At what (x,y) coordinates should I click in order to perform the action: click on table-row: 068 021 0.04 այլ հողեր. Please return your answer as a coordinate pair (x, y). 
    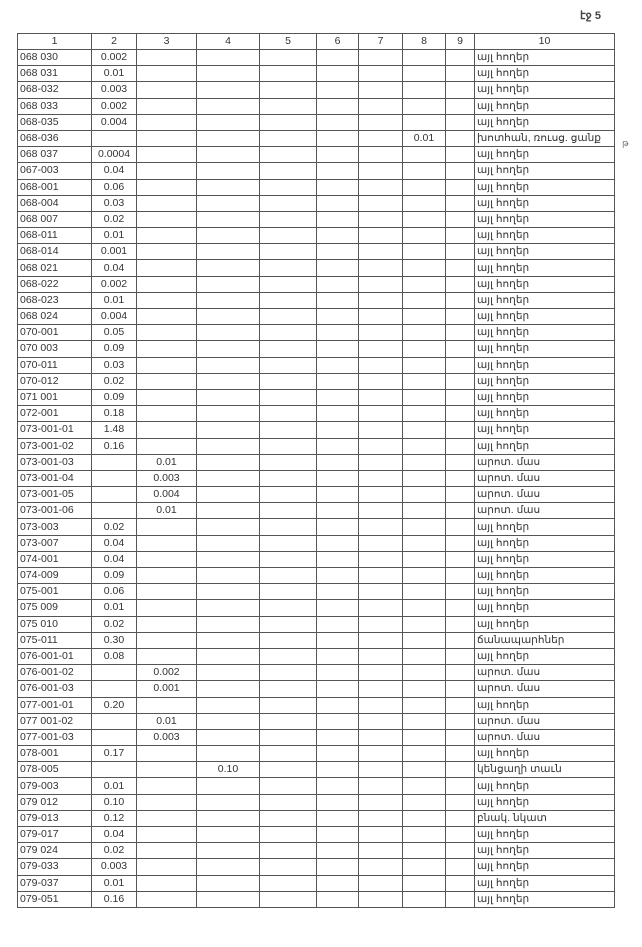
    Looking at the image, I should click on (316, 268).